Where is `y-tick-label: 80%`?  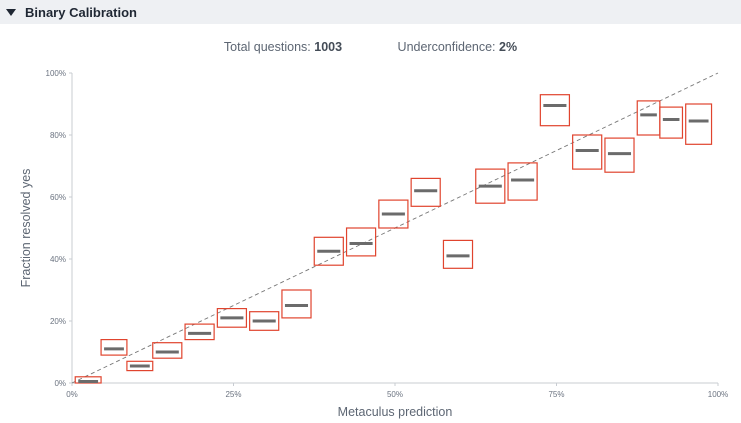
y-tick-label: 80% is located at coordinates (58, 135).